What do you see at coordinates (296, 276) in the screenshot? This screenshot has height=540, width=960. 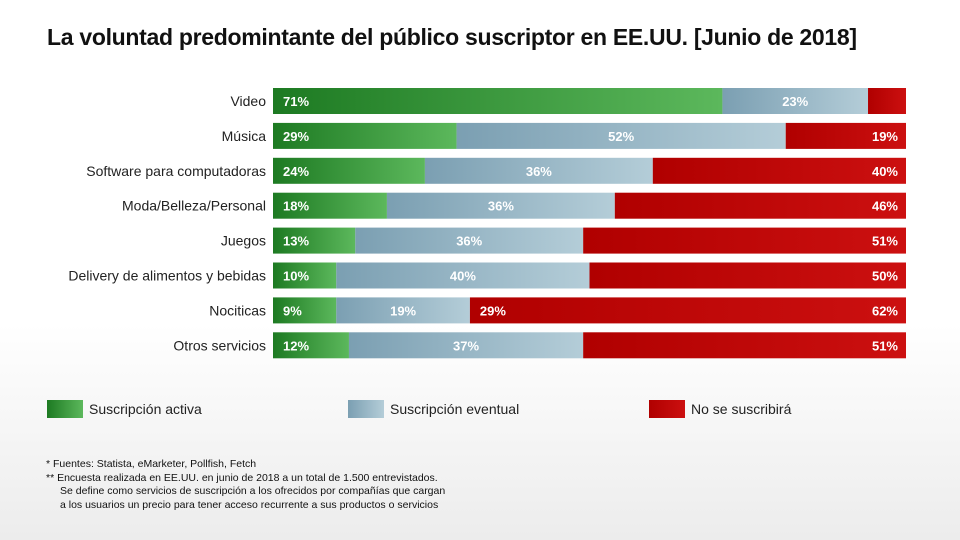 I see `value-label-active: 10%` at bounding box center [296, 276].